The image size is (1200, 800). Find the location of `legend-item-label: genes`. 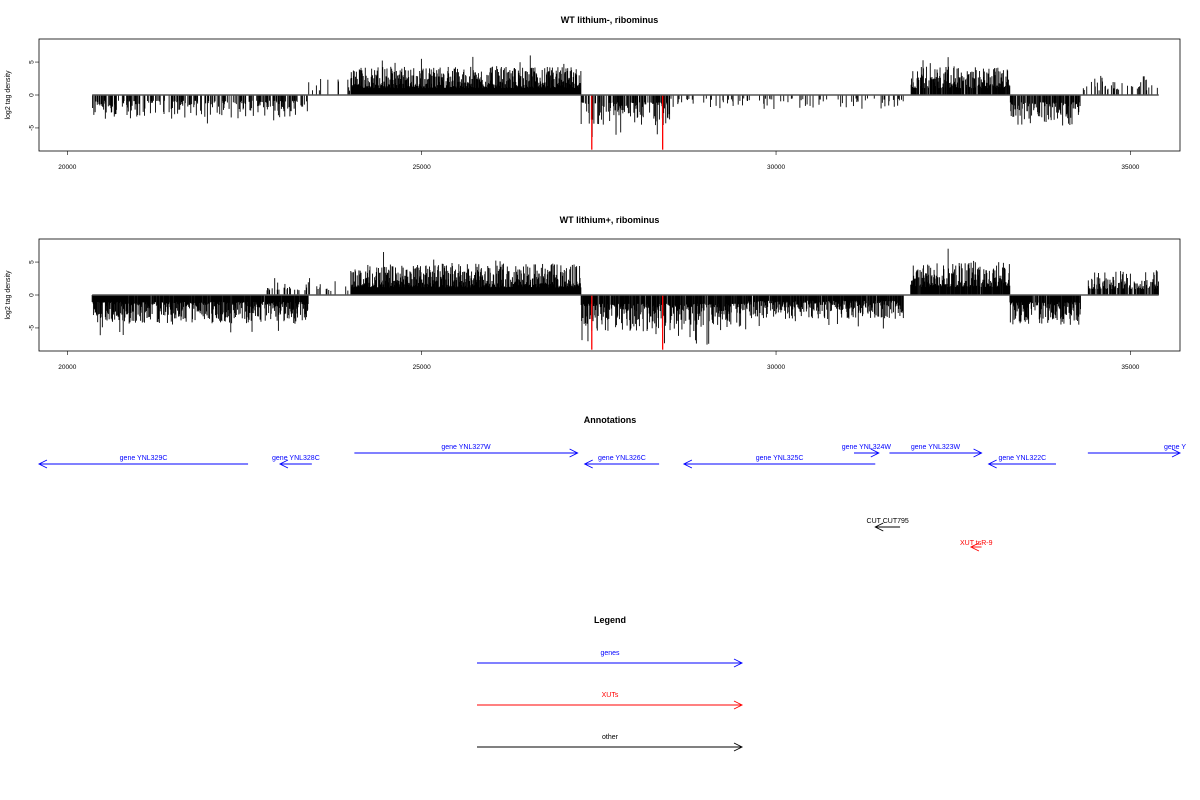

legend-item-label: genes is located at coordinates (610, 653).